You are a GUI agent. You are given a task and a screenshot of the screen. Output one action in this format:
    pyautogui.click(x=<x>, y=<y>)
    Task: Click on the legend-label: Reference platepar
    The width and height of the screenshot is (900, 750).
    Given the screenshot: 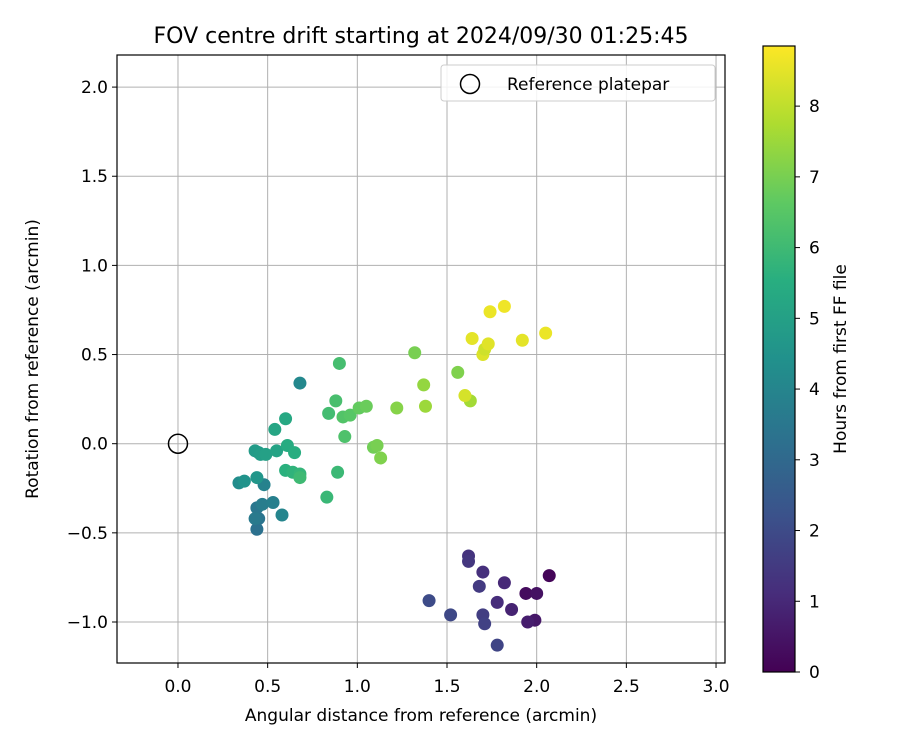 What is the action you would take?
    pyautogui.click(x=588, y=85)
    